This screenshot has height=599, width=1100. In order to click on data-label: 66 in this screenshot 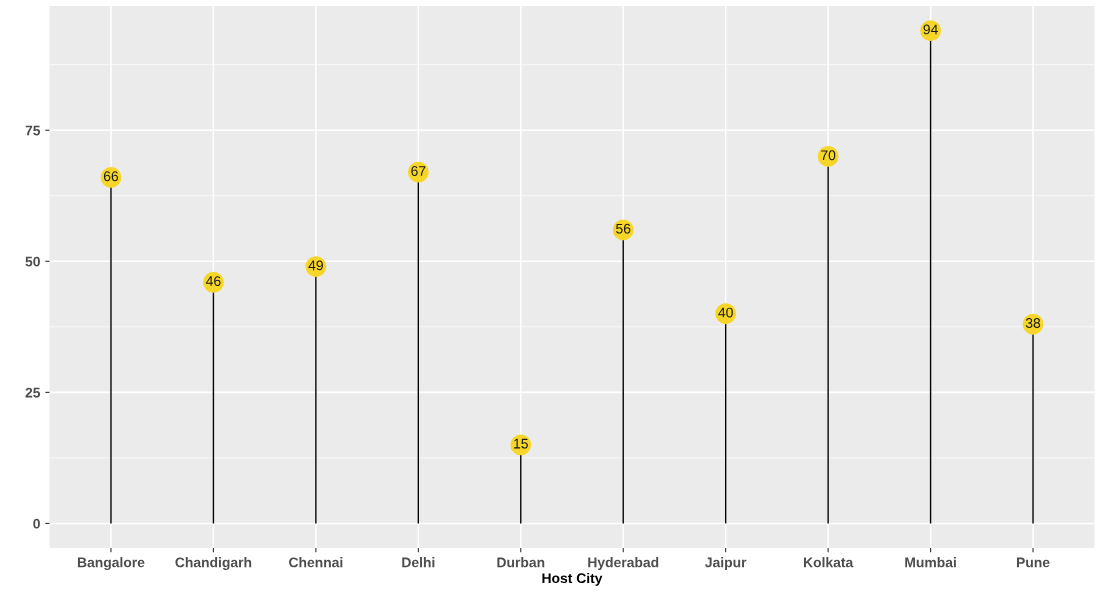, I will do `click(111, 176)`.